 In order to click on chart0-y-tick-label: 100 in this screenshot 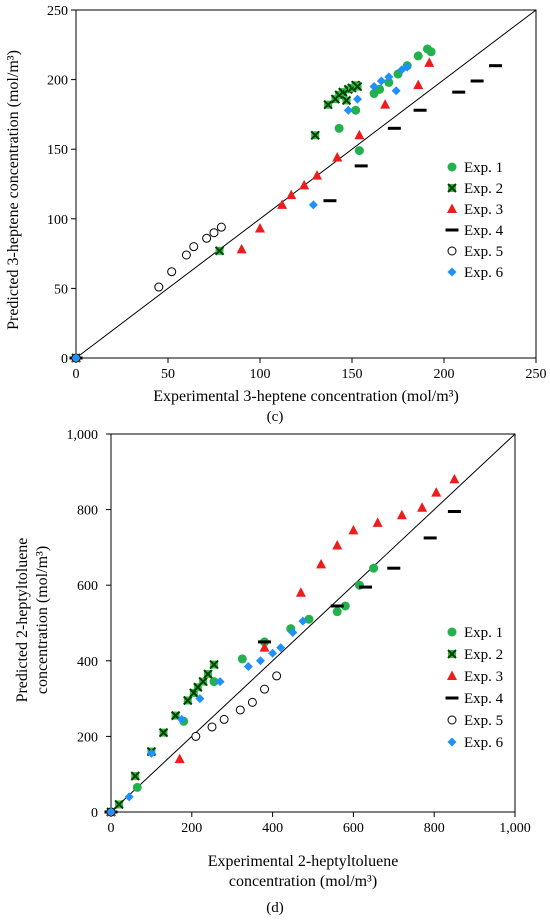, I will do `click(57, 220)`.